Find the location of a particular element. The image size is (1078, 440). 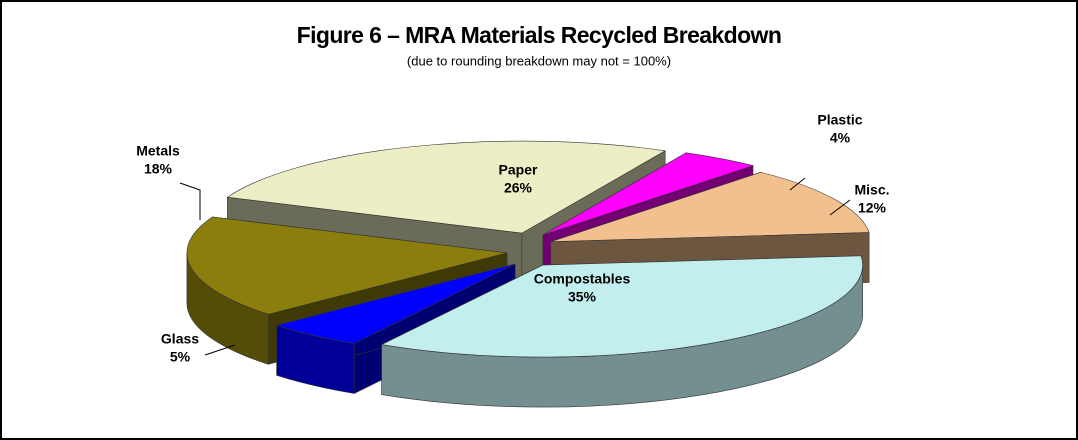

slice-value-label: 4% is located at coordinates (840, 138).